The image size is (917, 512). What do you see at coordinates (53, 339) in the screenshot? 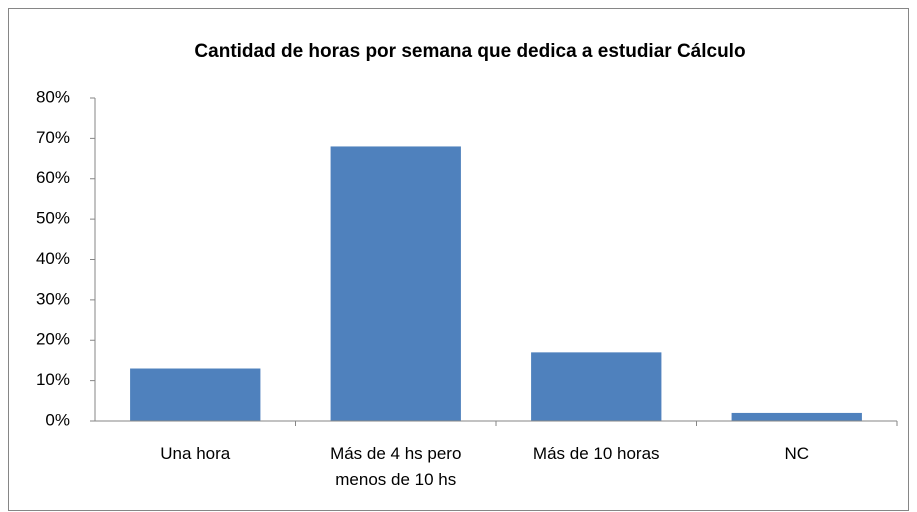
I see `y-tick-label: 20%` at bounding box center [53, 339].